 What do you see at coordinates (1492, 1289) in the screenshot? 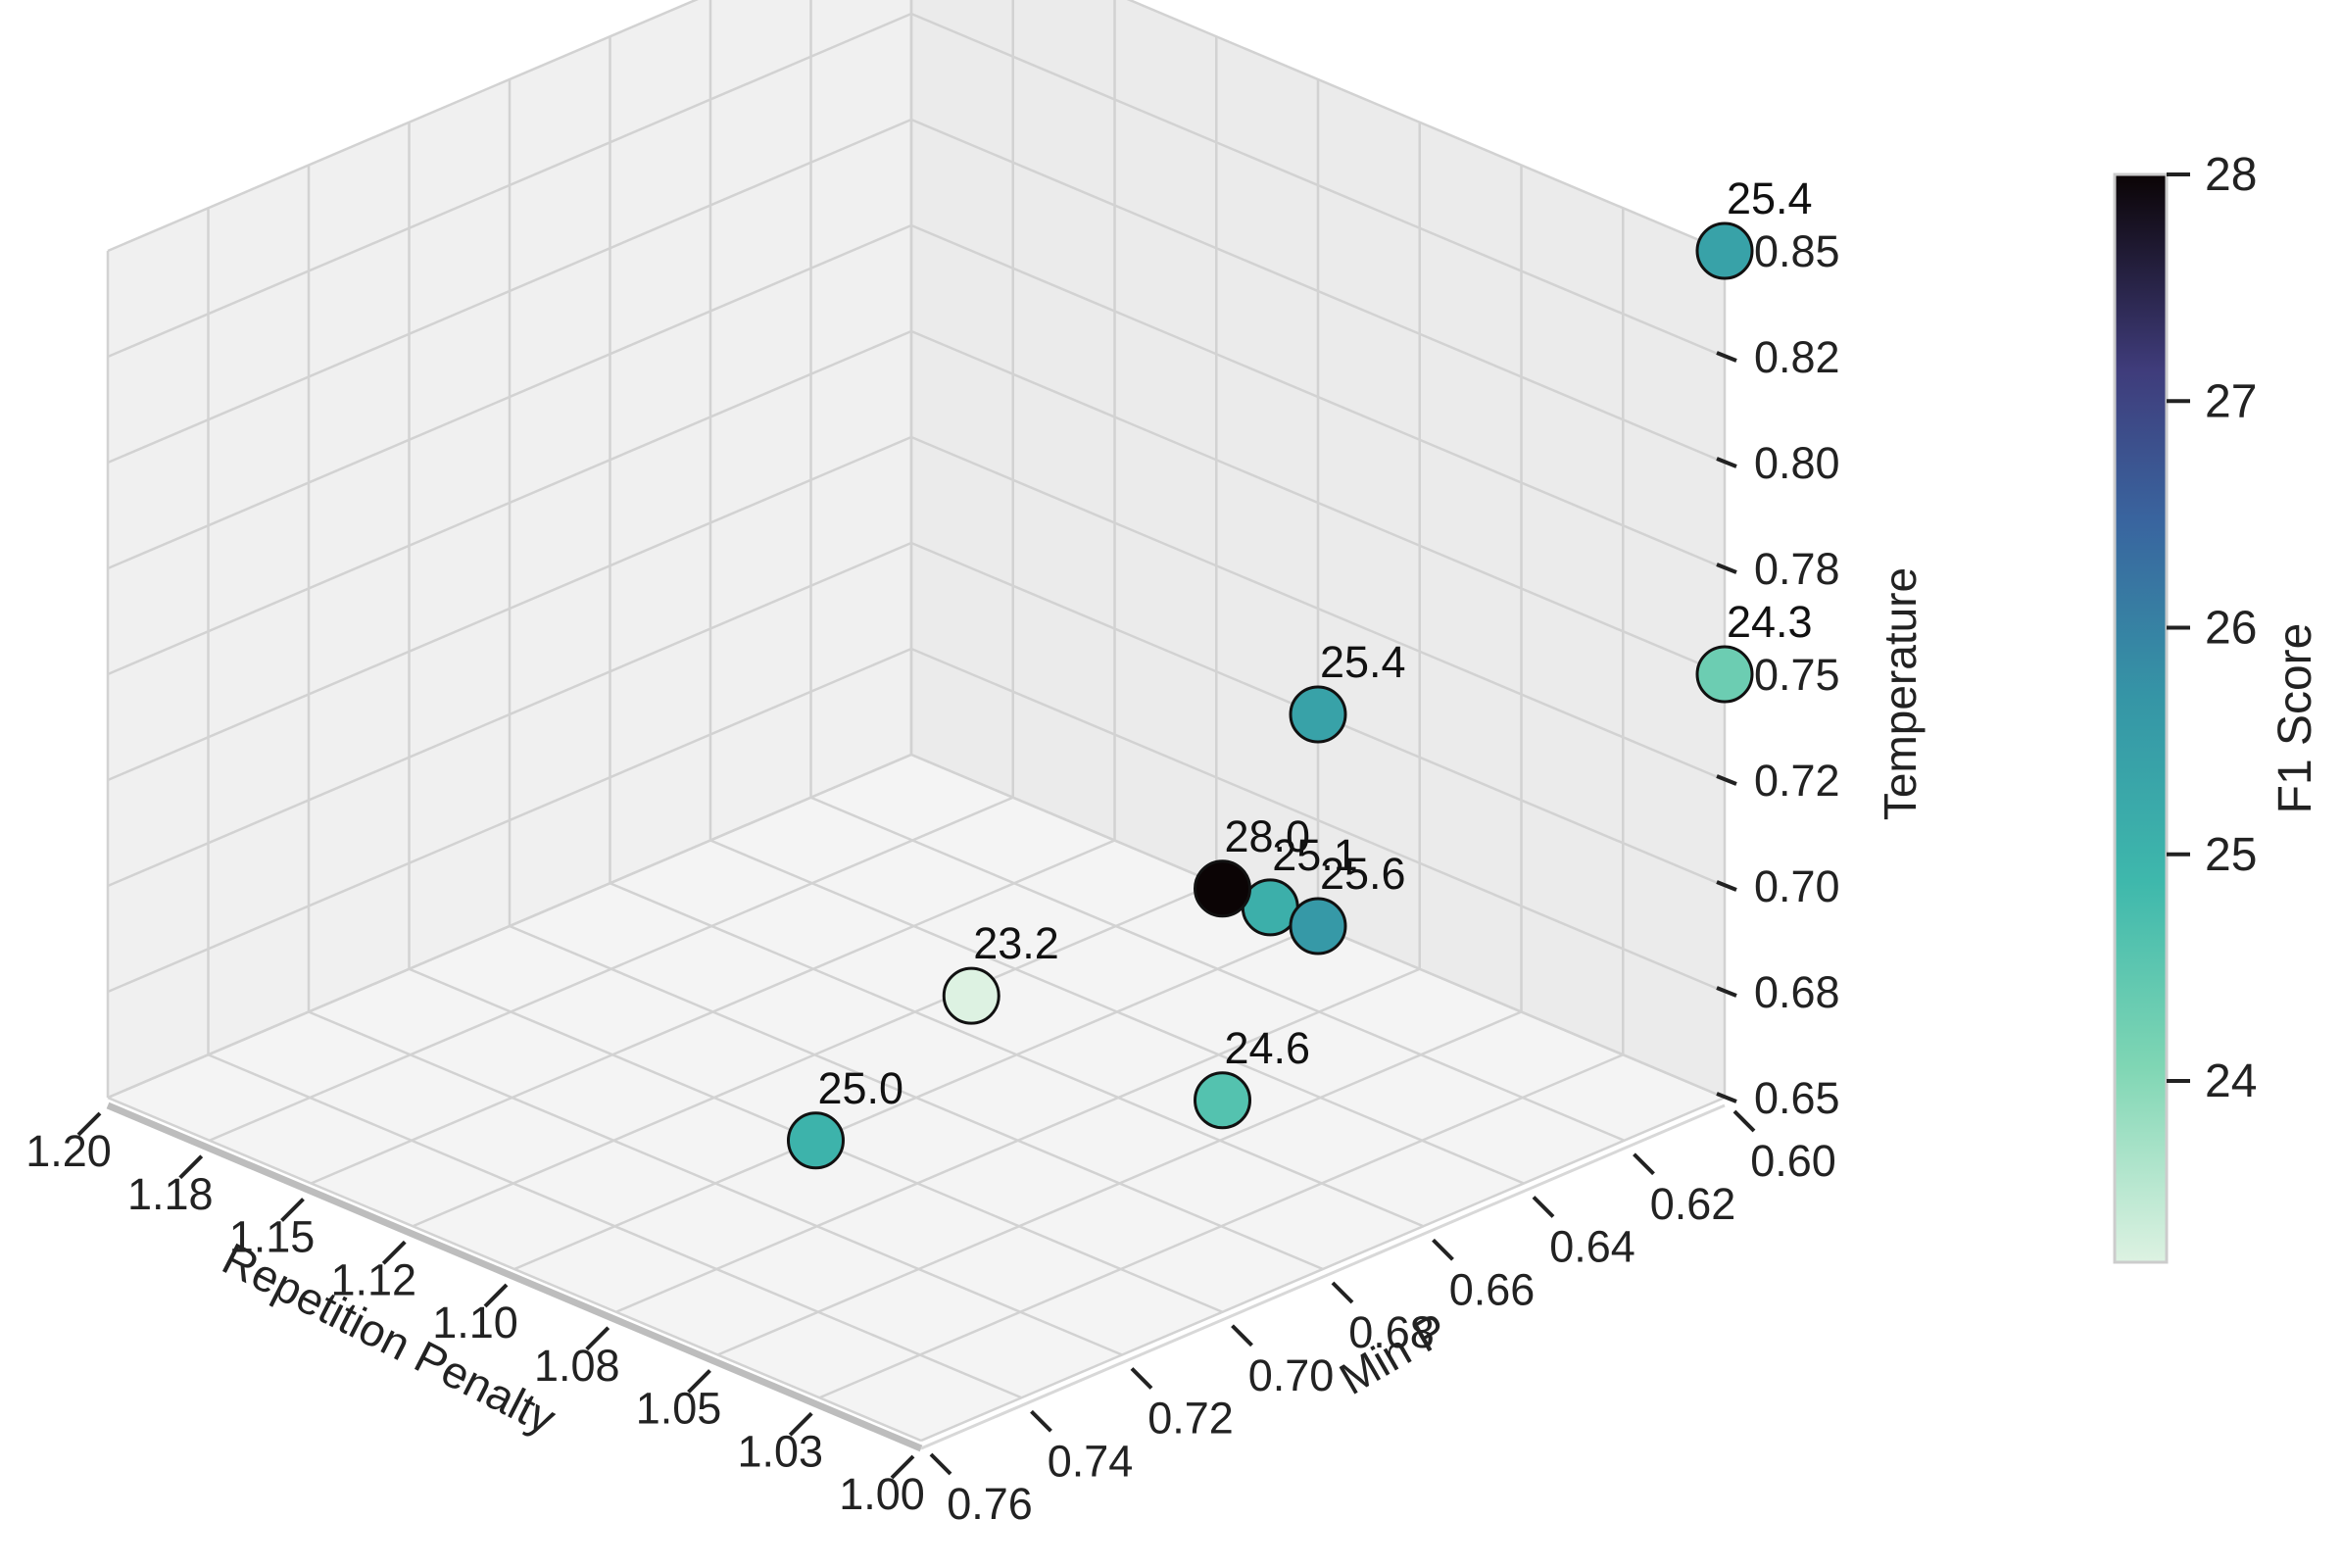
I see `y-tick-label: 0.66` at bounding box center [1492, 1289].